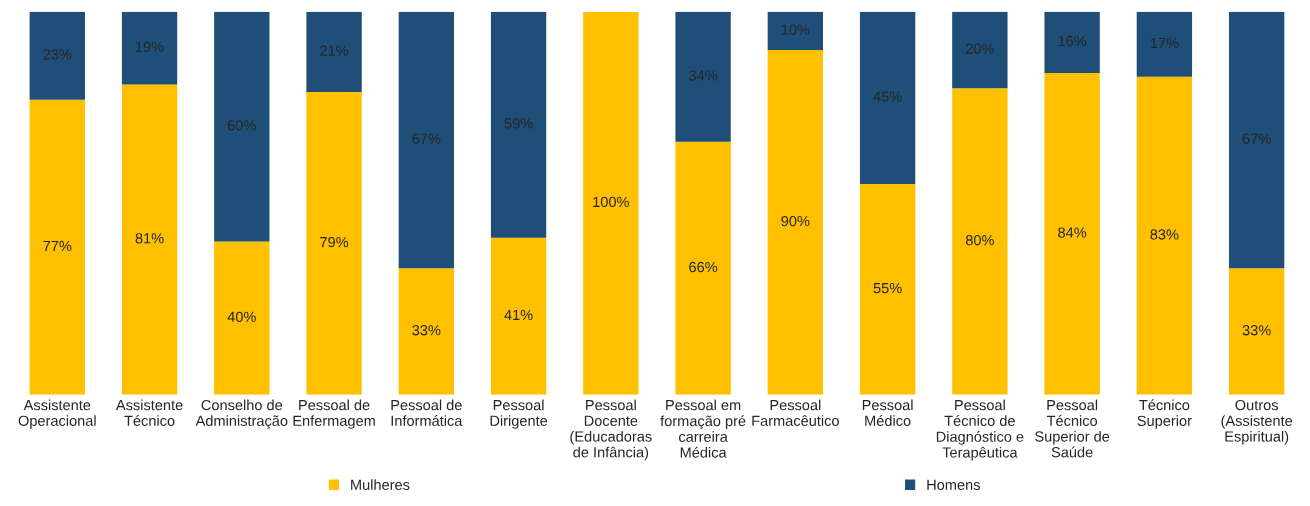  Describe the element at coordinates (1164, 414) in the screenshot. I see `x-tick-label: Técnico Superior` at that location.